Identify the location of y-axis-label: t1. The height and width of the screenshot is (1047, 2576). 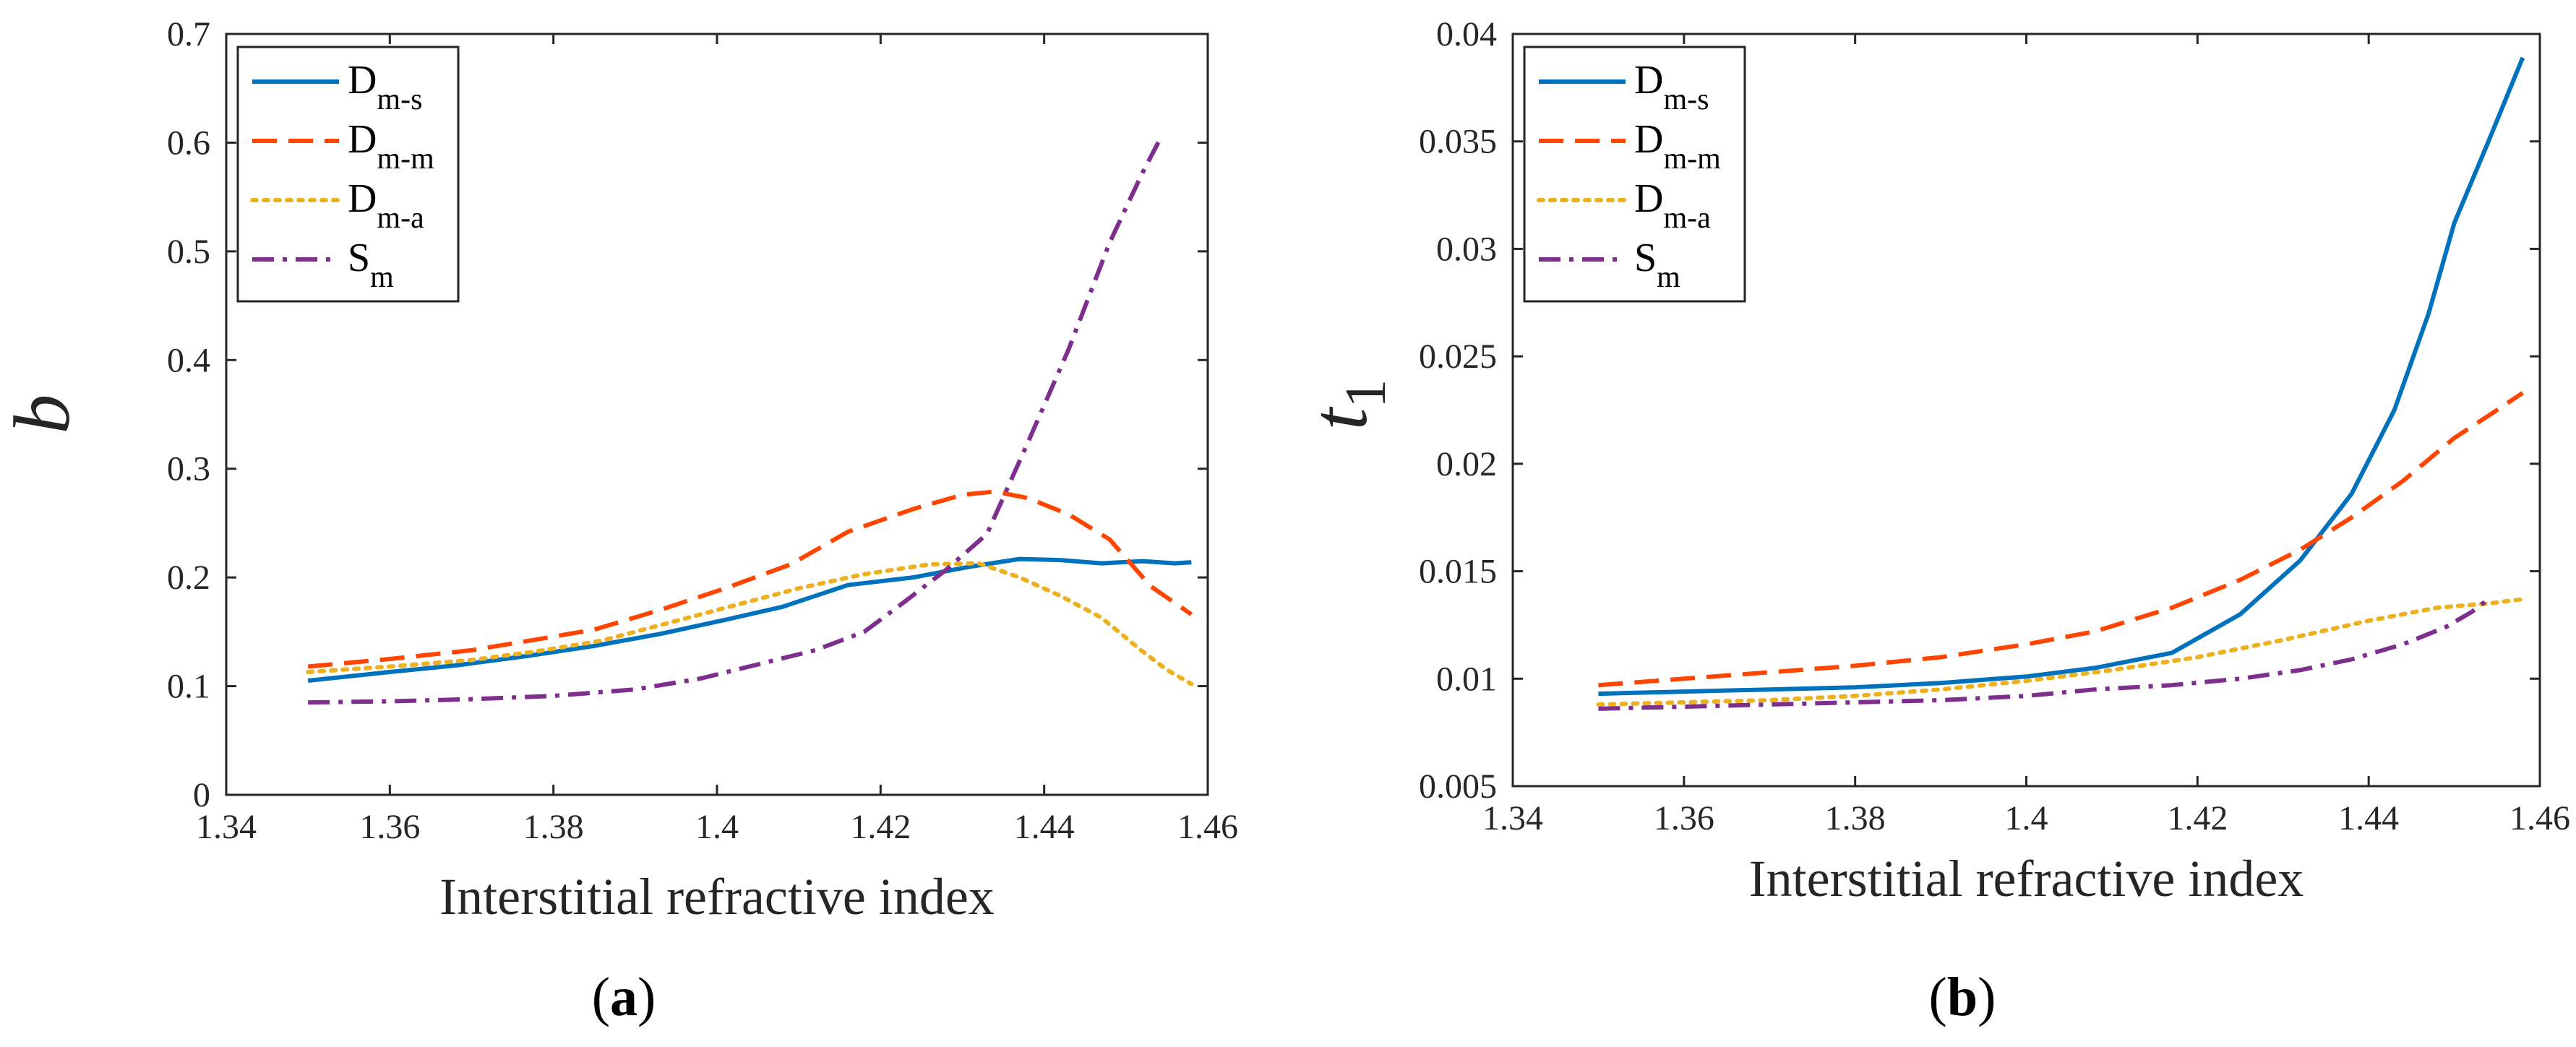
(1346, 405).